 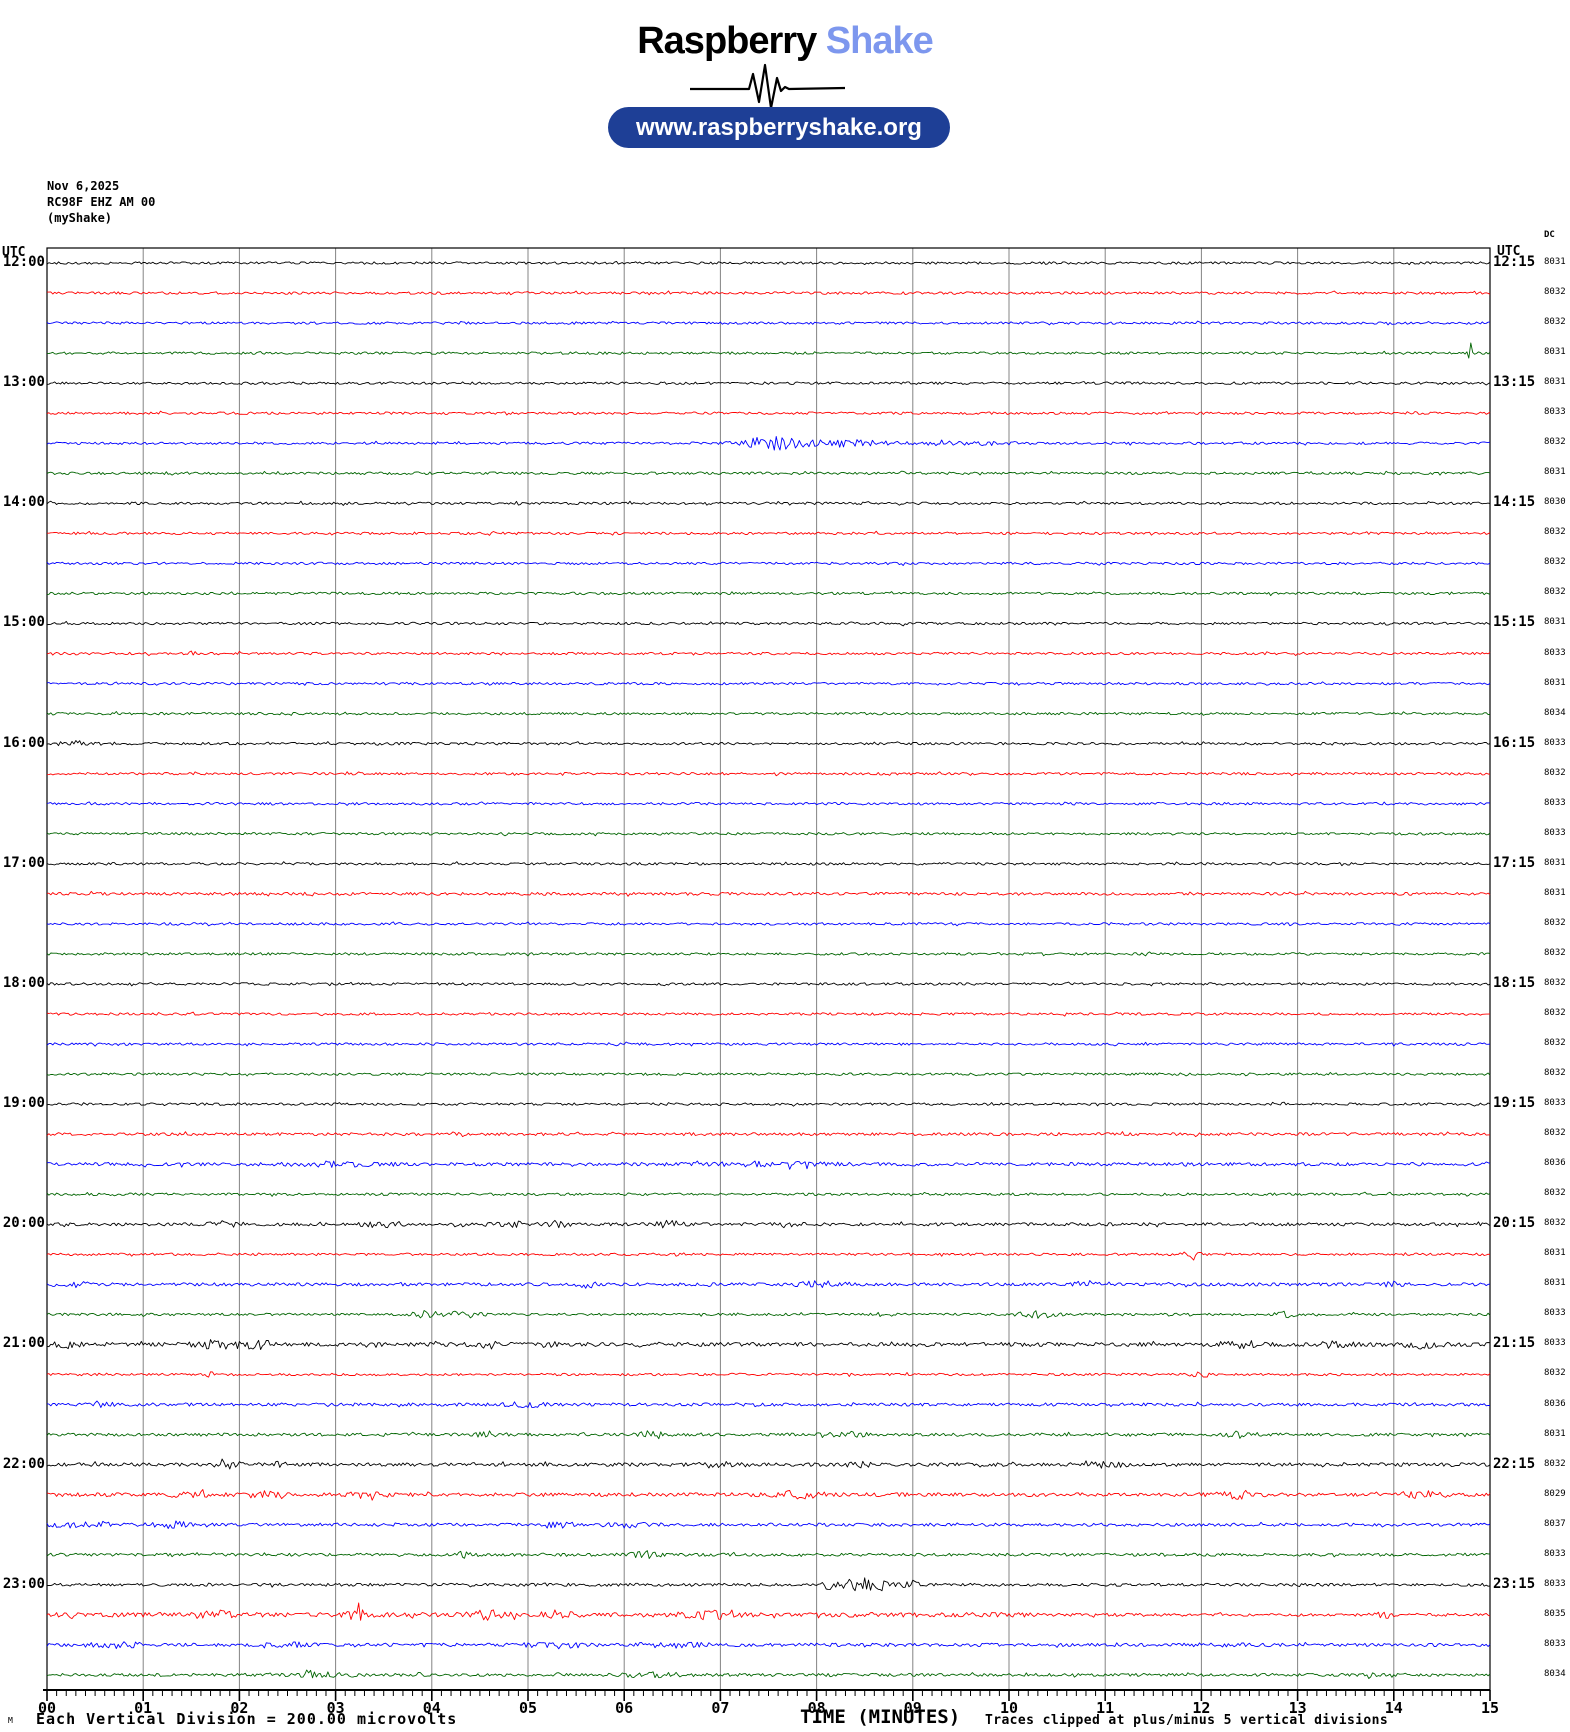 I want to click on hour-label: 23:00, so click(x=23, y=1583).